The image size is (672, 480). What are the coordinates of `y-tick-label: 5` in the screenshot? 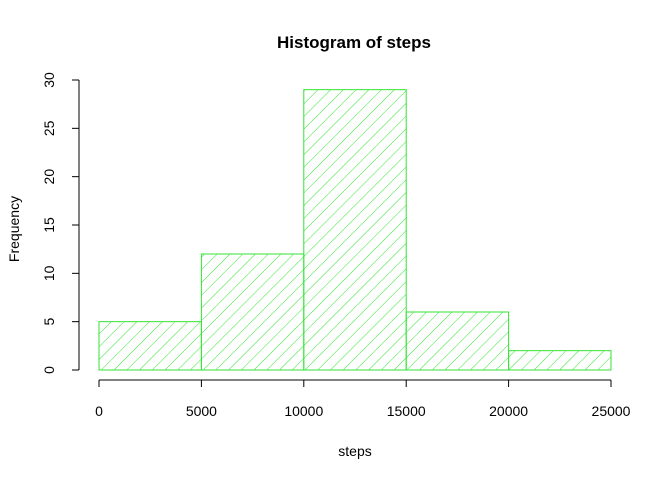 It's located at (49, 322).